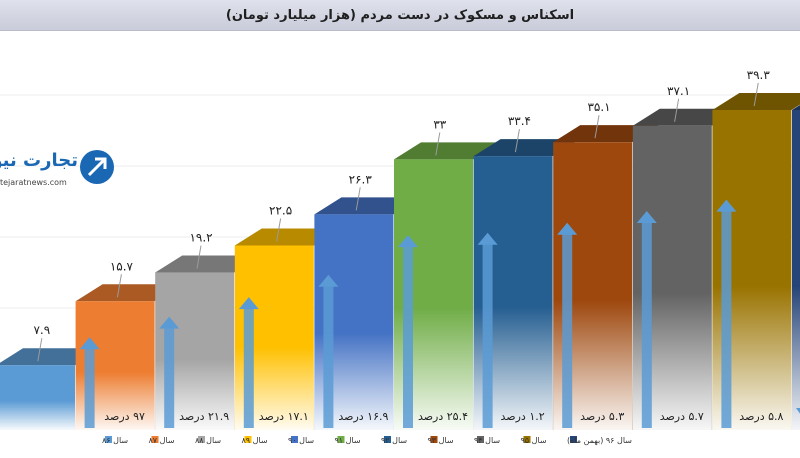 The height and width of the screenshot is (458, 800). I want to click on growth-label: ۲۵.۴ درصد, so click(443, 416).